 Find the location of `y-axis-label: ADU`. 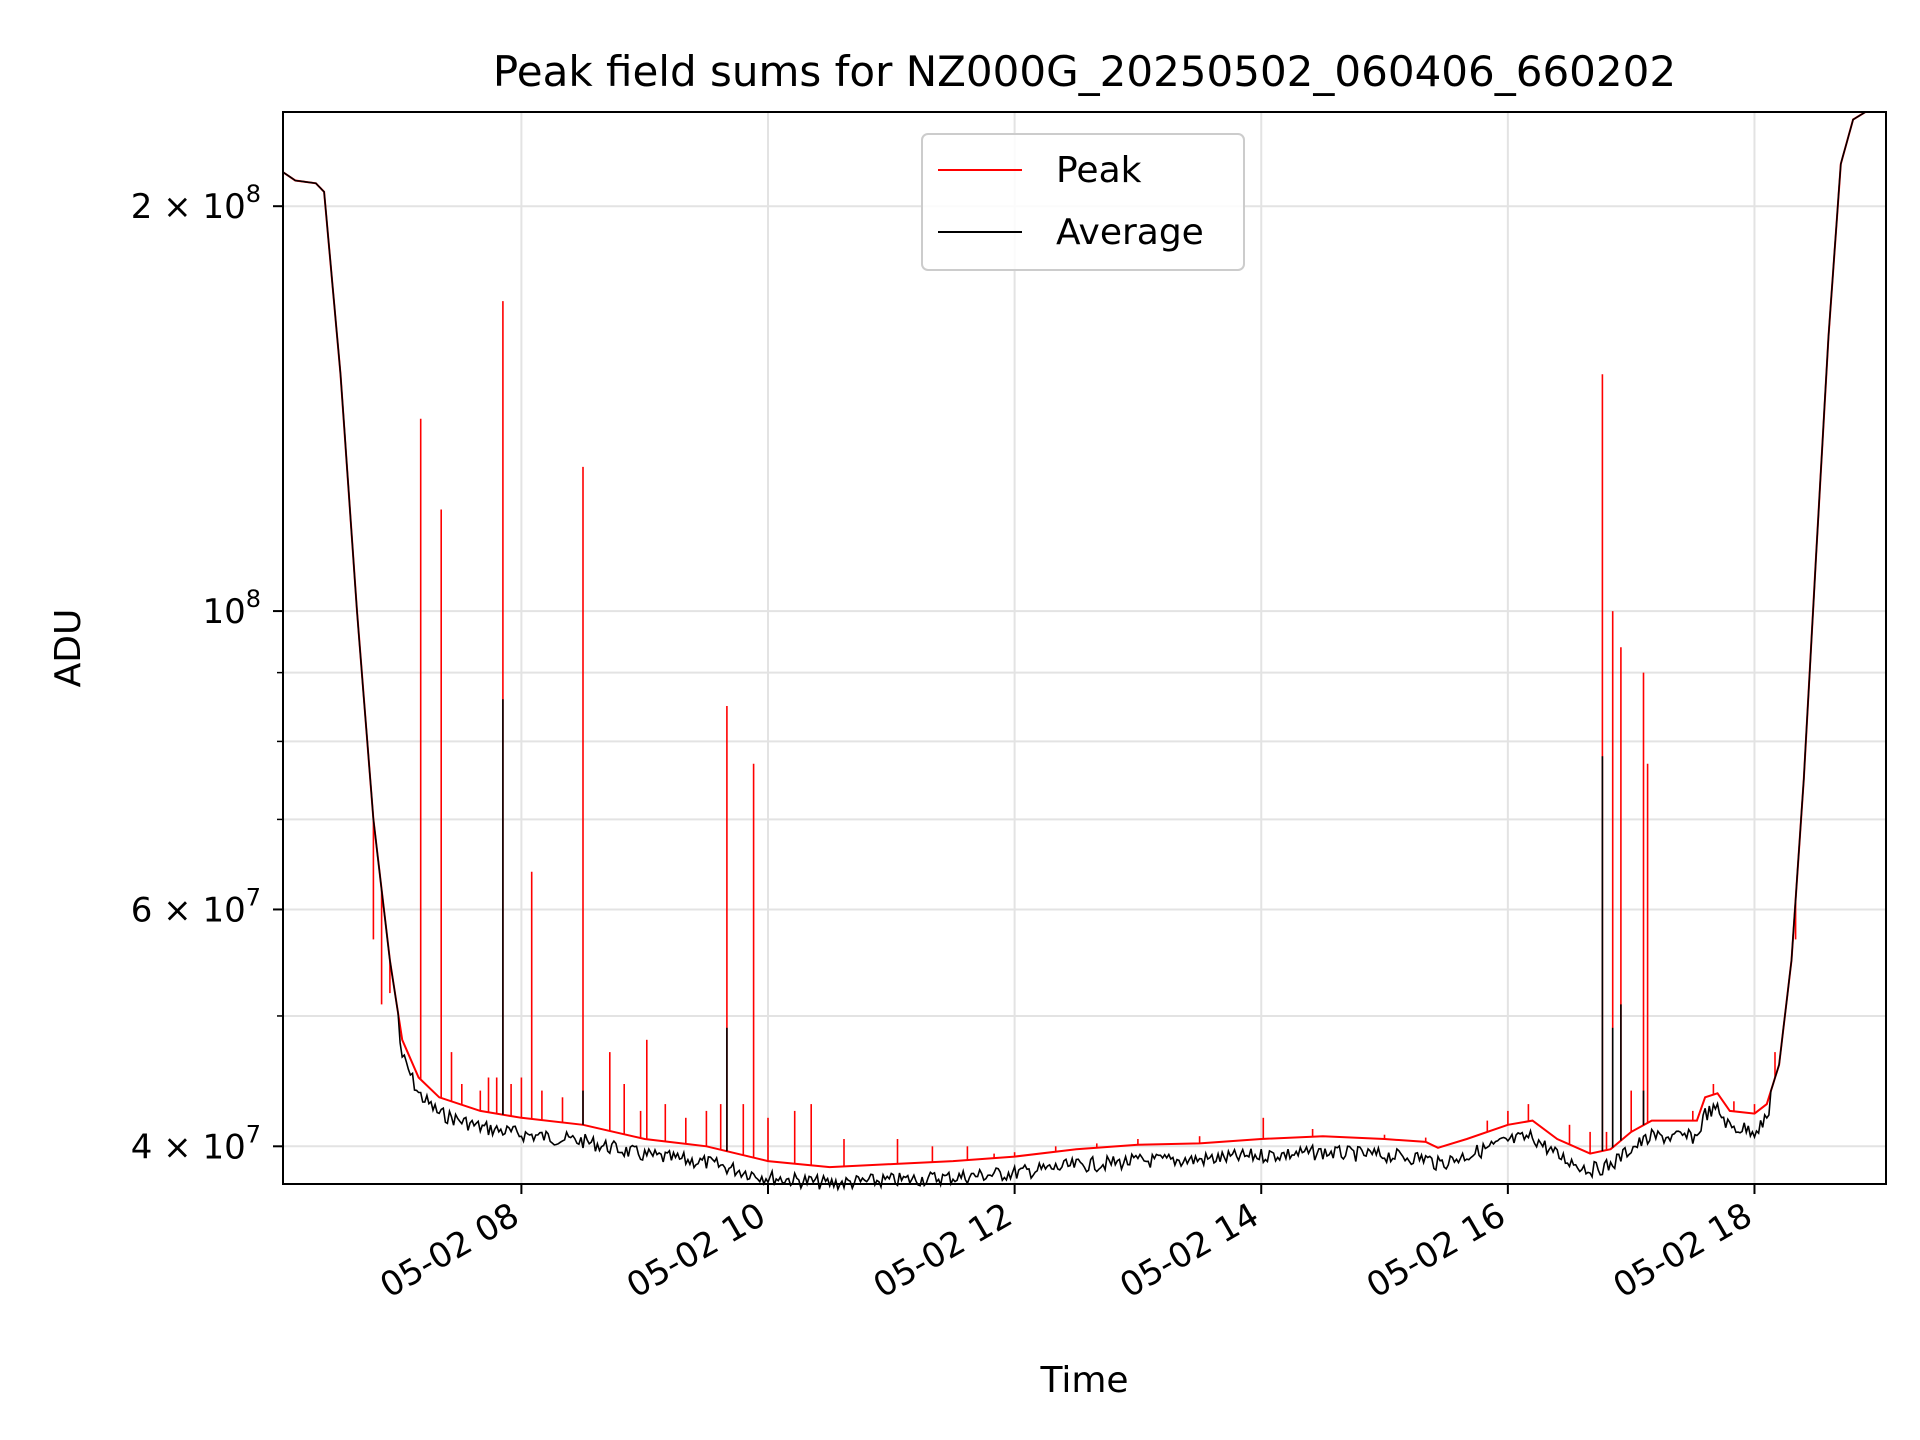

y-axis-label: ADU is located at coordinates (68, 648).